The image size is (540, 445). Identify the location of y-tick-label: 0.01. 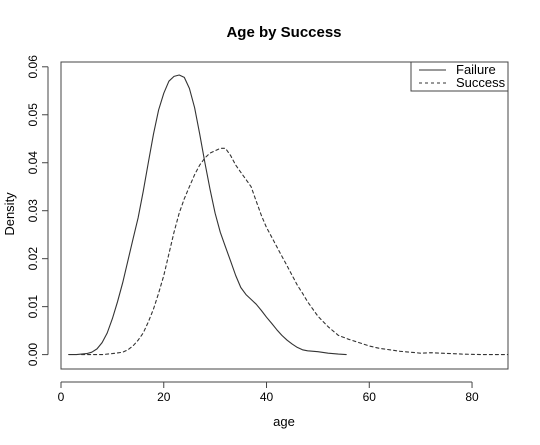
(33, 307).